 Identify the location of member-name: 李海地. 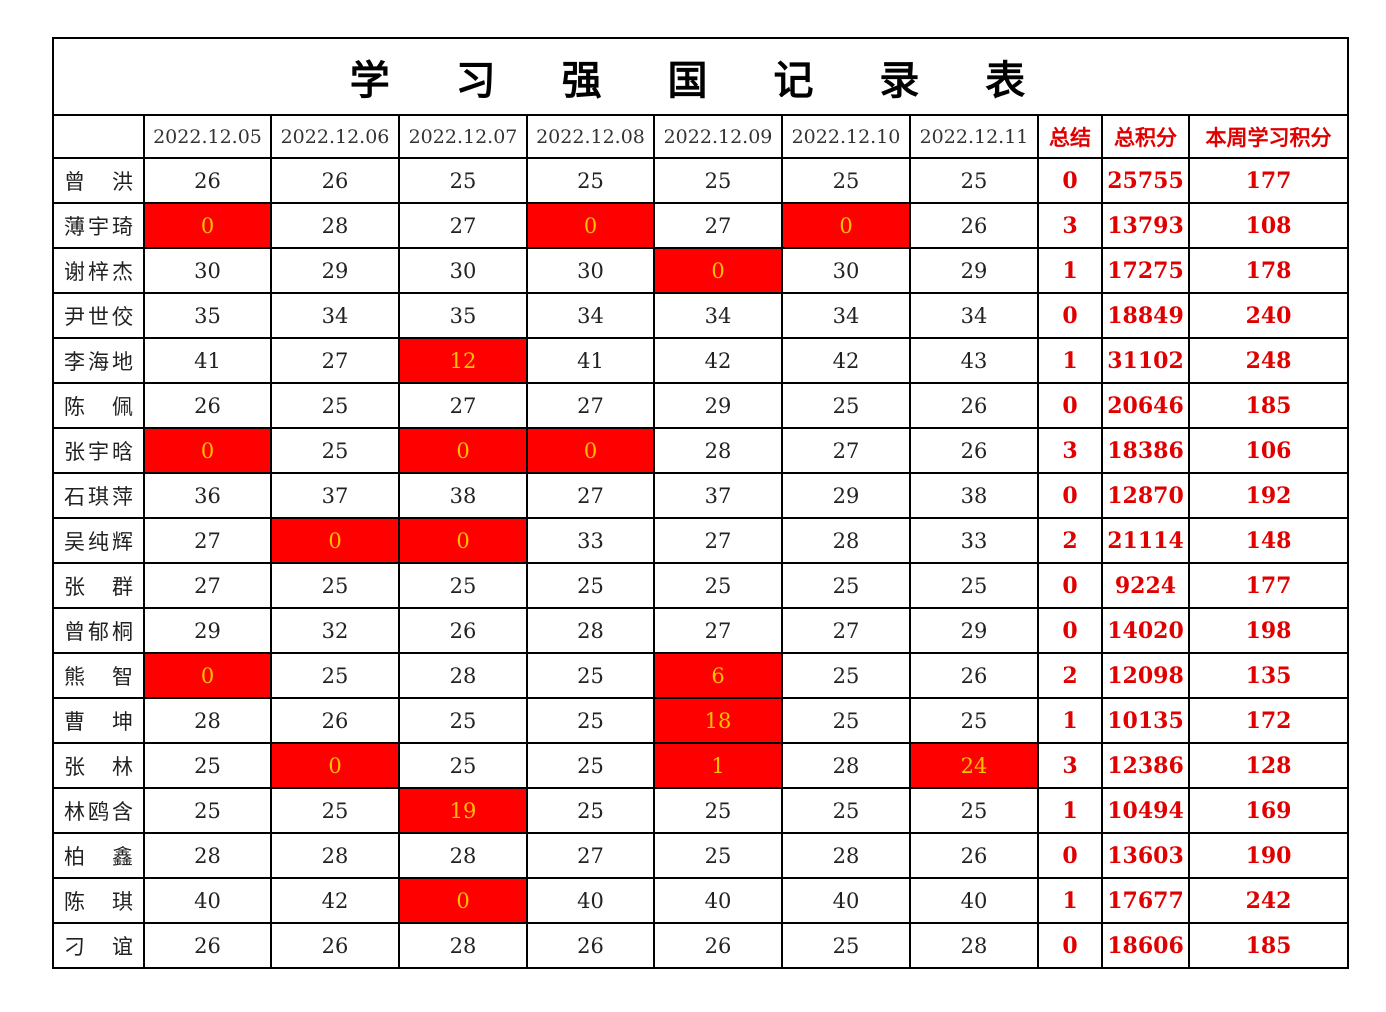
(98, 360).